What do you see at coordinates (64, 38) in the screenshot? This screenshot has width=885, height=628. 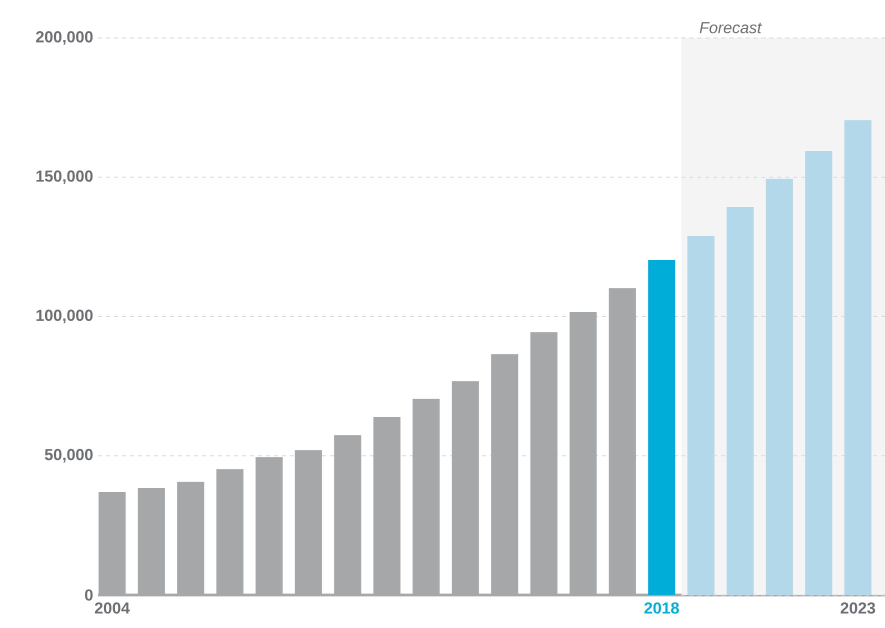 I see `y-tick-label: 200,000` at bounding box center [64, 38].